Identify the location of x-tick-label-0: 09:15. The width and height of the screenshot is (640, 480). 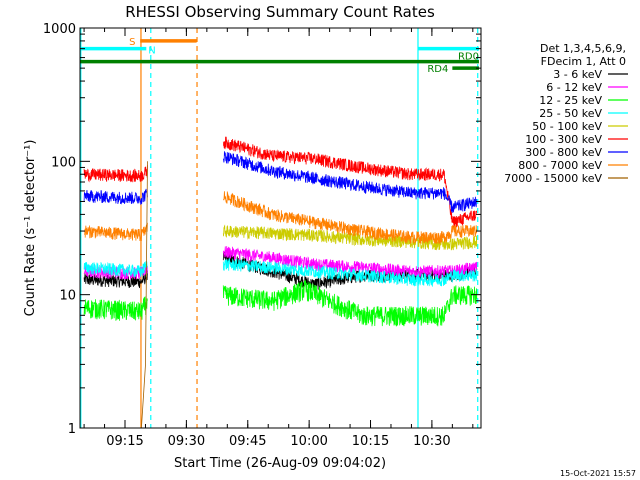
(124, 441).